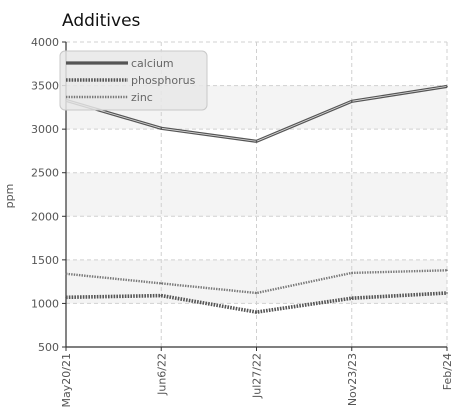  What do you see at coordinates (45, 195) in the screenshot?
I see `y-tick-labels: 500 1000 1500 2000 2500 3000 3500 4000` at bounding box center [45, 195].